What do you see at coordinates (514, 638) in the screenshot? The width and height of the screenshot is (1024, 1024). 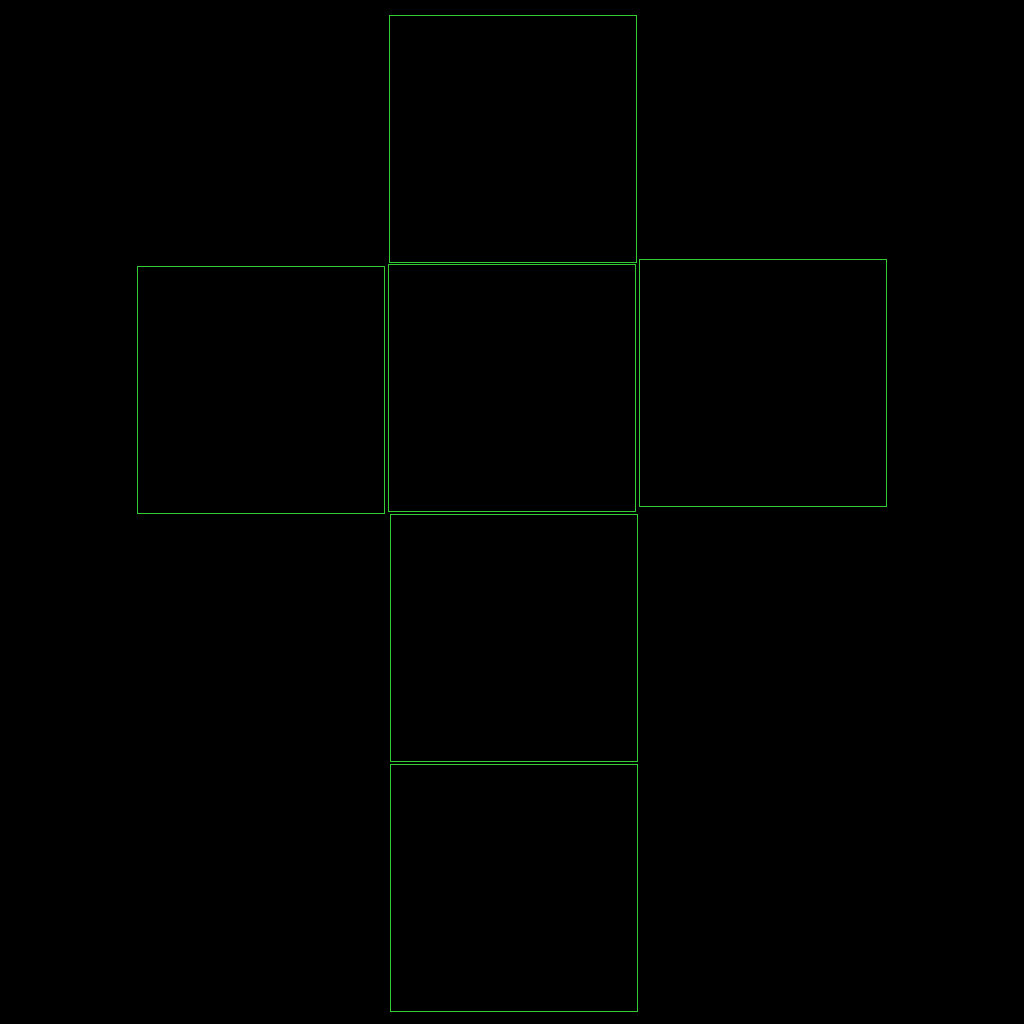 I see `cube-face-lower` at bounding box center [514, 638].